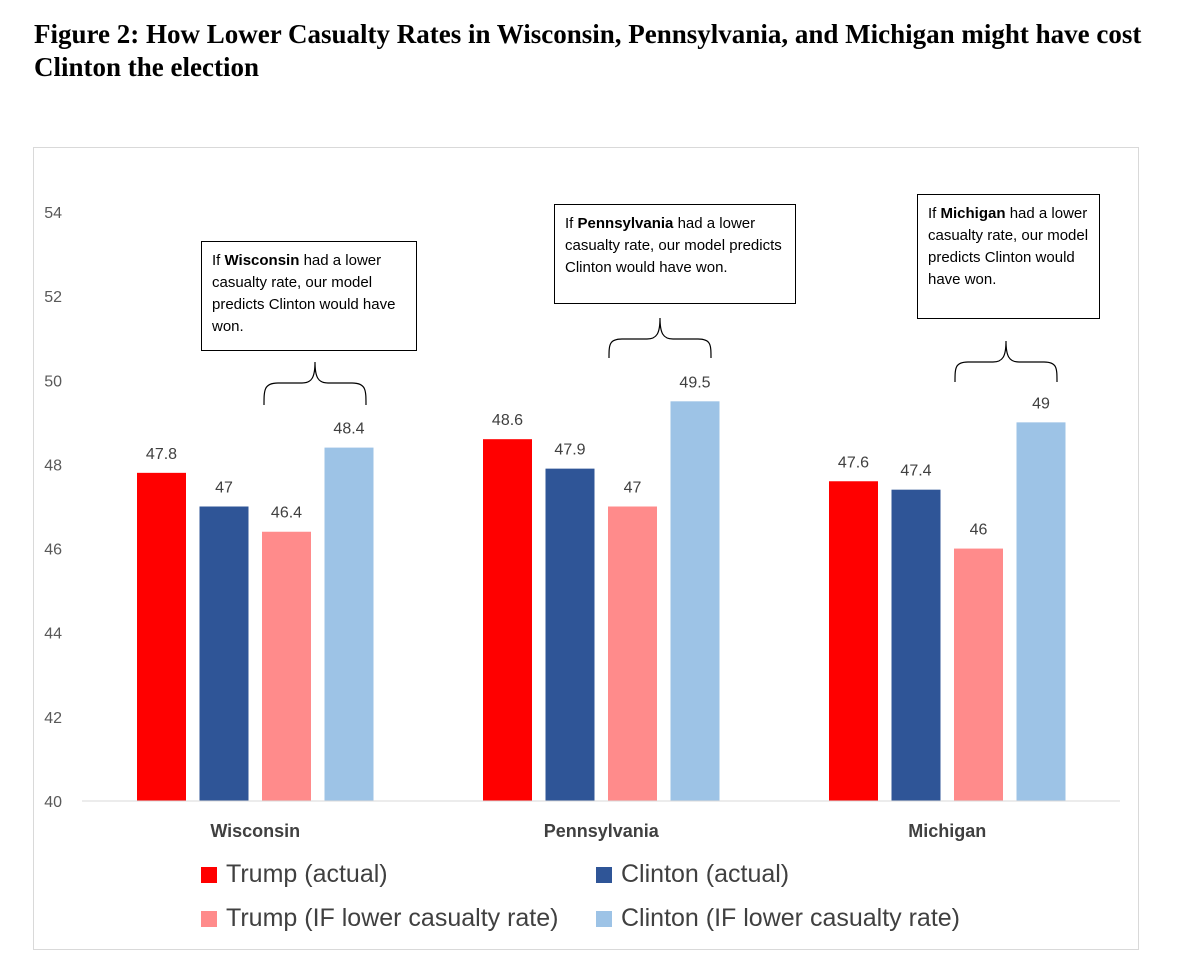 The image size is (1188, 970). I want to click on callout-state: Pennsylvania, so click(625, 223).